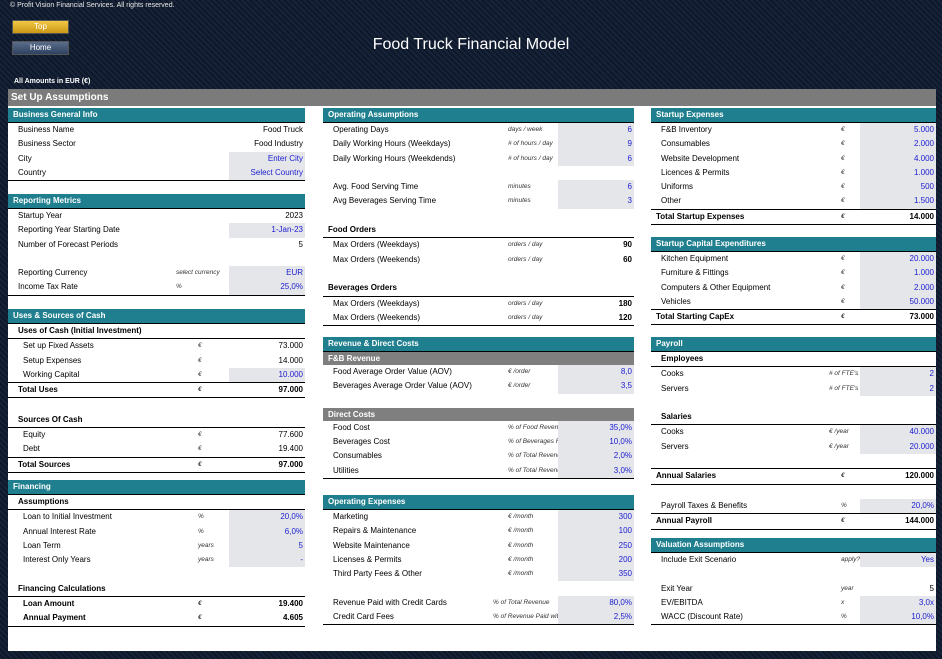 The height and width of the screenshot is (659, 942). I want to click on licences-input: 1.000, so click(898, 173).